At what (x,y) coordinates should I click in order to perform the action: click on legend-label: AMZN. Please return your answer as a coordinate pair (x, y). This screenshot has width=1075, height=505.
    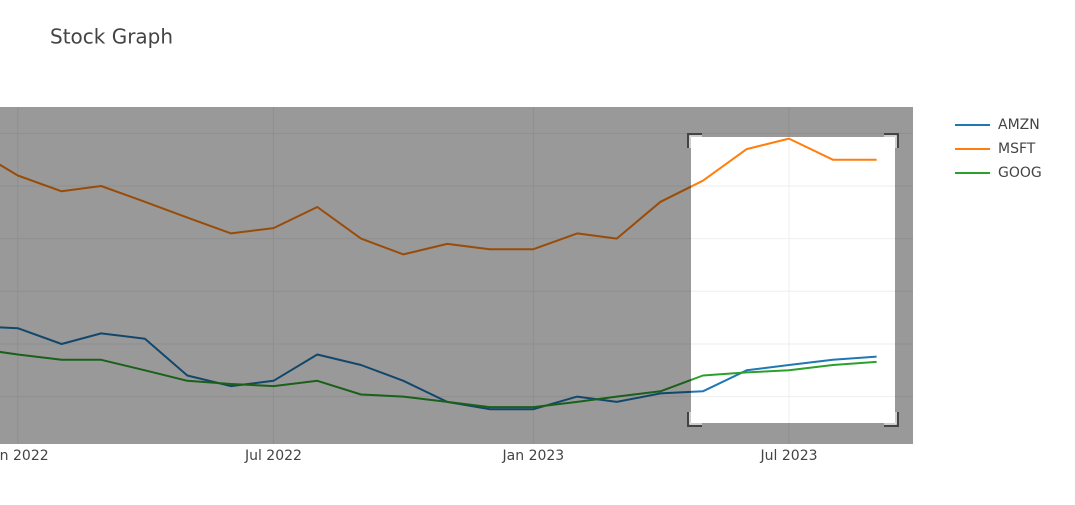
    Looking at the image, I should click on (1019, 125).